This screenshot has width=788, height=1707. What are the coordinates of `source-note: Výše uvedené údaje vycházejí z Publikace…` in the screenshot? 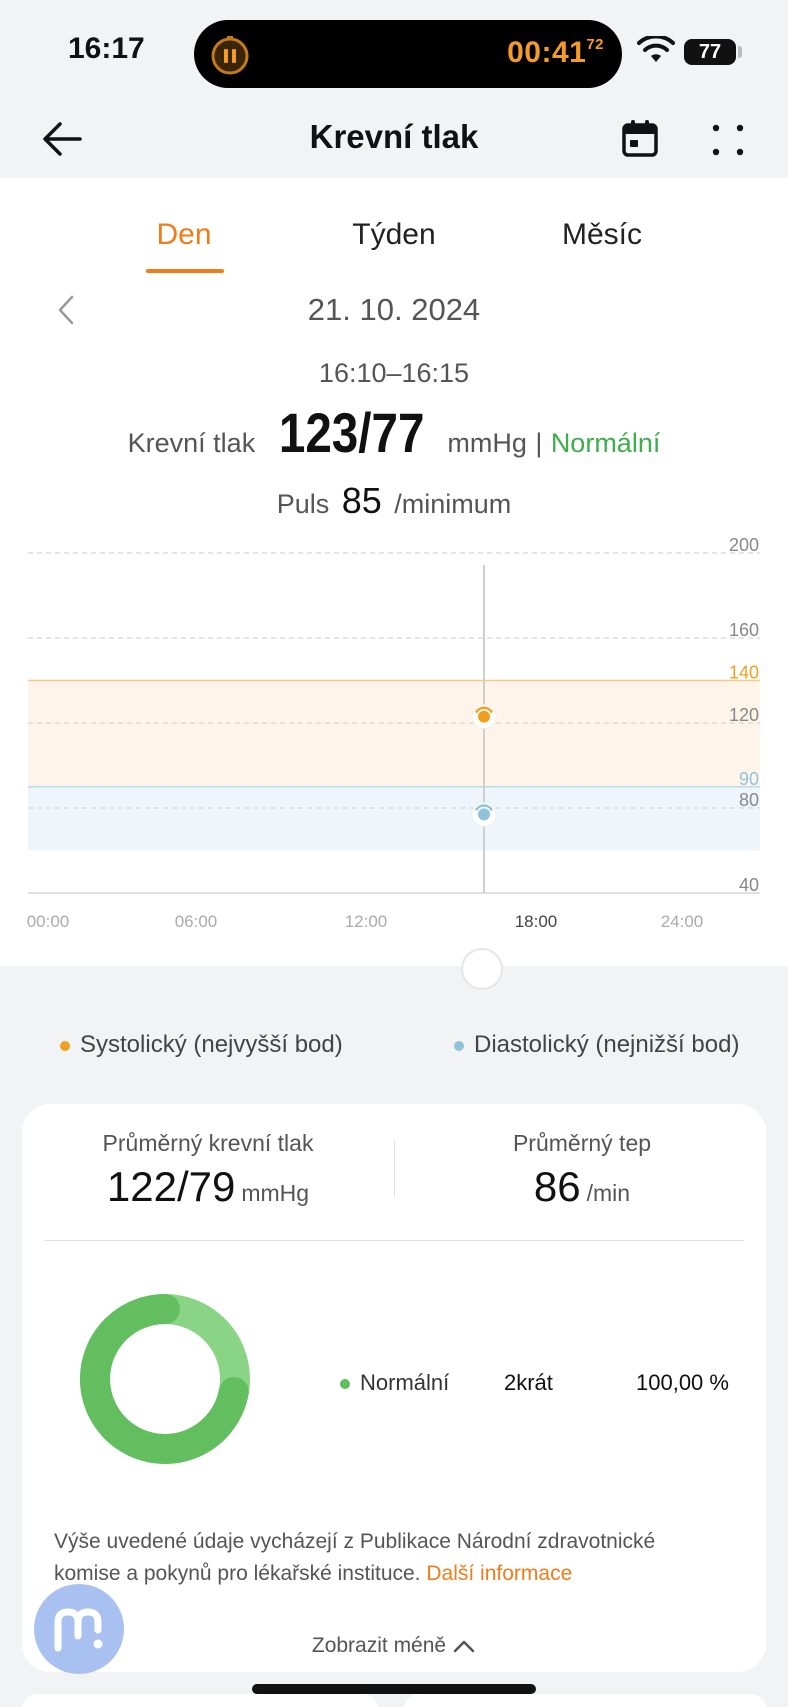 It's located at (384, 1558).